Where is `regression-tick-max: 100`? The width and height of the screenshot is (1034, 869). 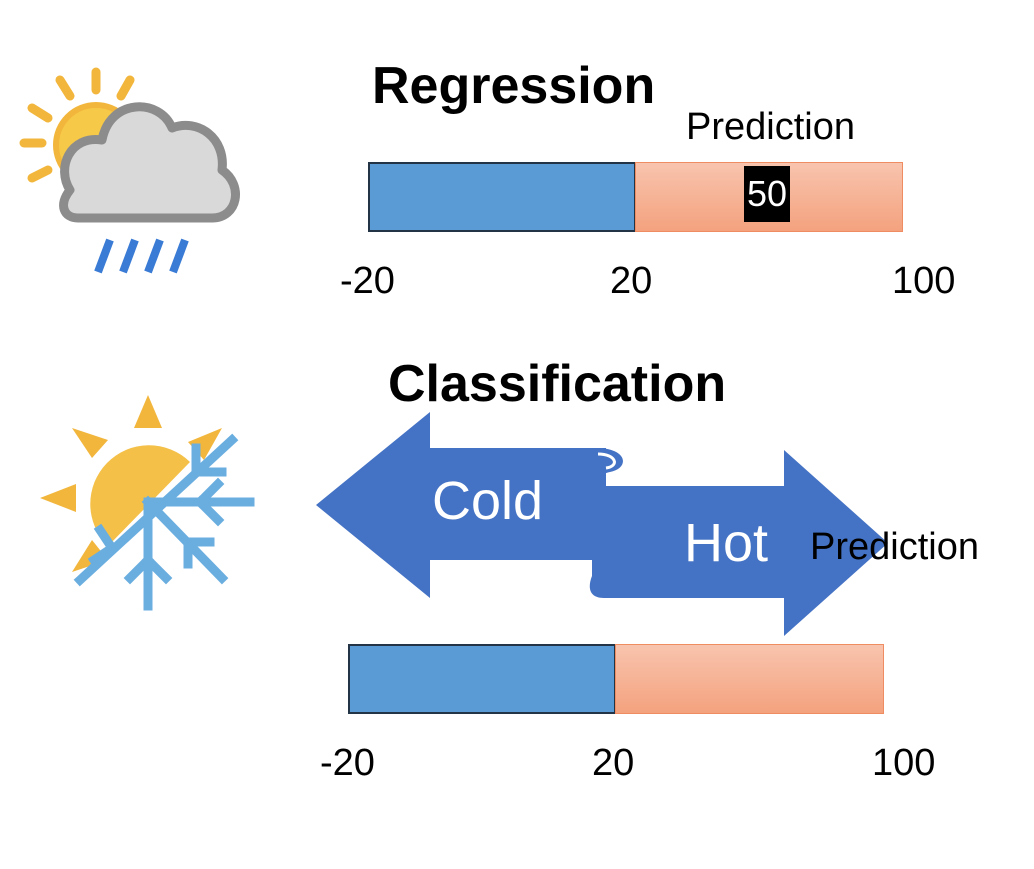 regression-tick-max: 100 is located at coordinates (924, 281).